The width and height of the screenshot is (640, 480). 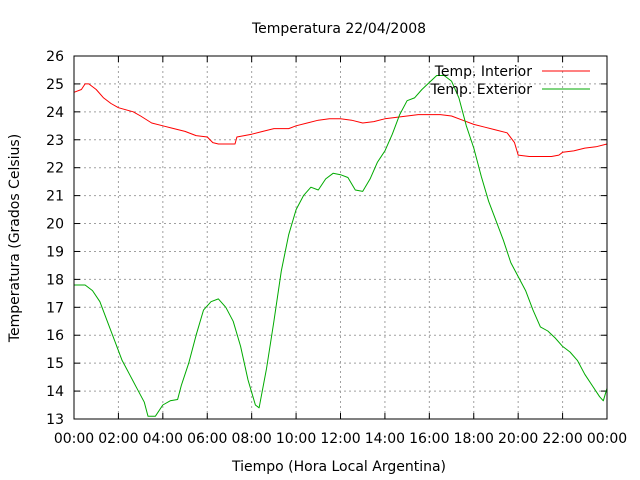 I want to click on x-tick-label: 02:00, so click(x=118, y=439).